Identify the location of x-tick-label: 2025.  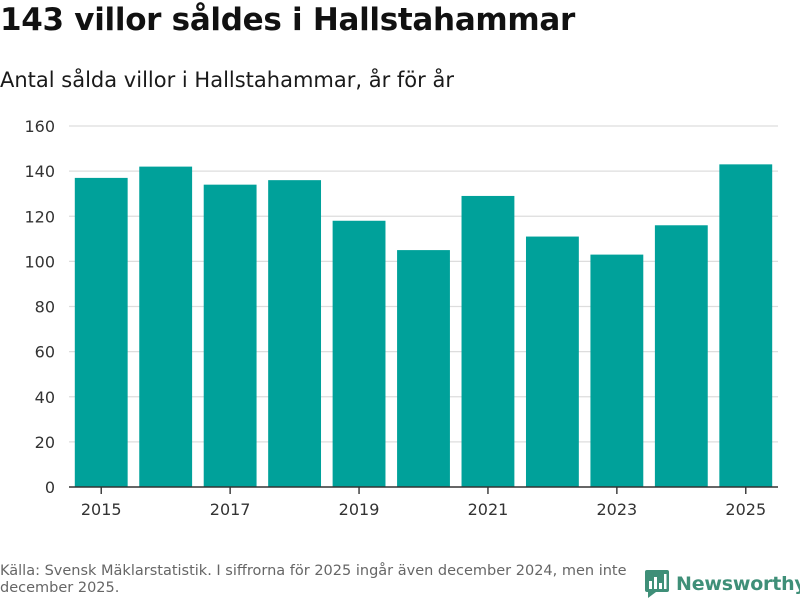
(745, 509).